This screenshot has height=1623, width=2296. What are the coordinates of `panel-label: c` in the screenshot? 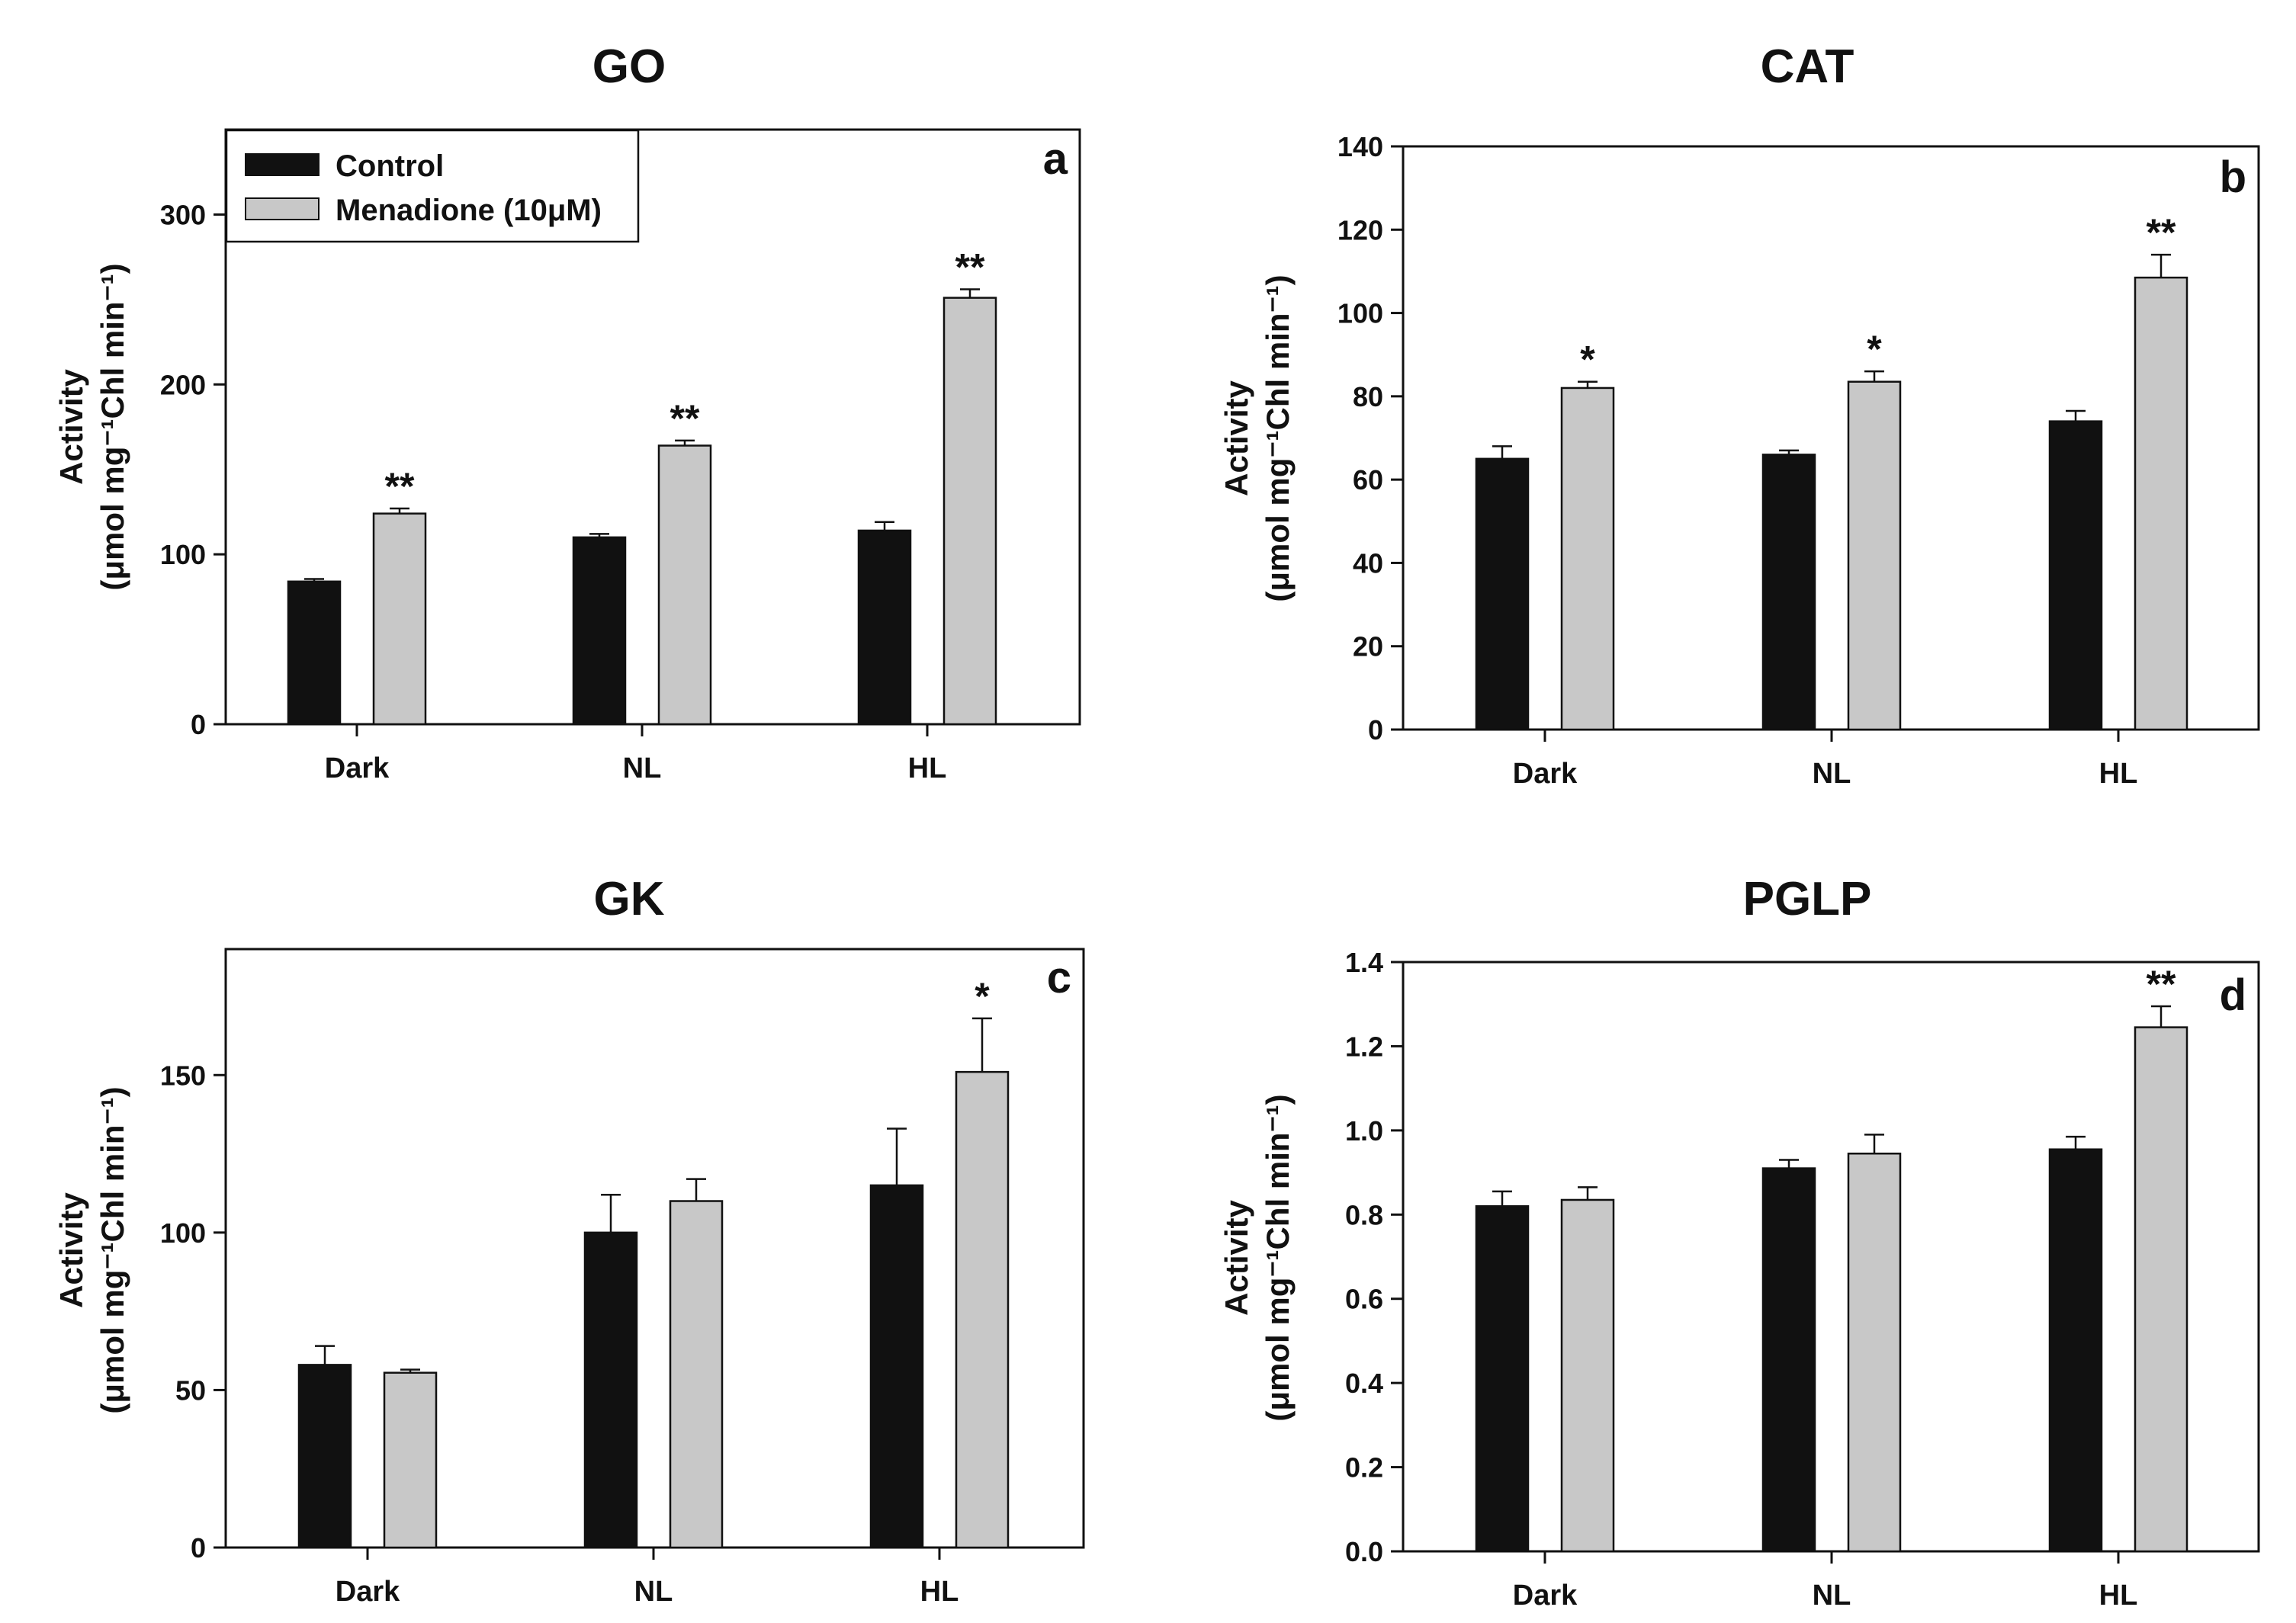 It's located at (1059, 977).